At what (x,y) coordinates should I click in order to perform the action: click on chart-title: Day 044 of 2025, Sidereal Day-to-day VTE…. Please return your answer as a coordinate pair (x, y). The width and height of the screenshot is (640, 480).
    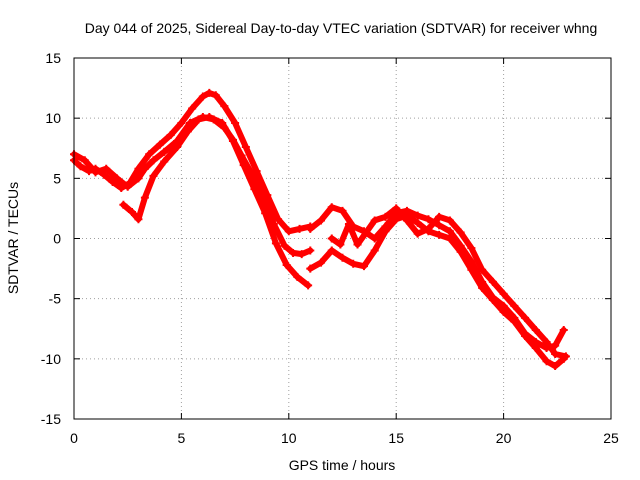
    Looking at the image, I should click on (341, 28).